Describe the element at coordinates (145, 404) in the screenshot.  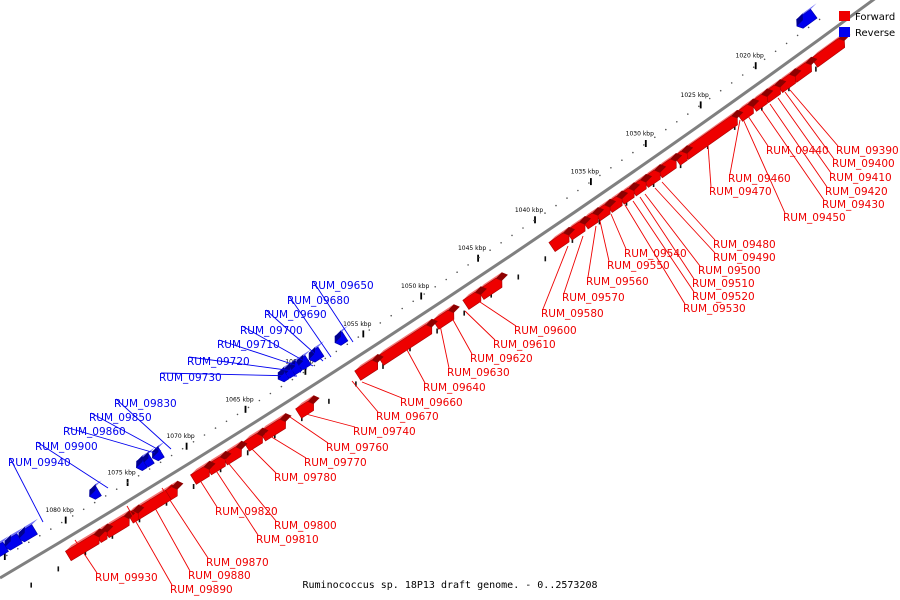
I see `gene-label: RUM_09830` at that location.